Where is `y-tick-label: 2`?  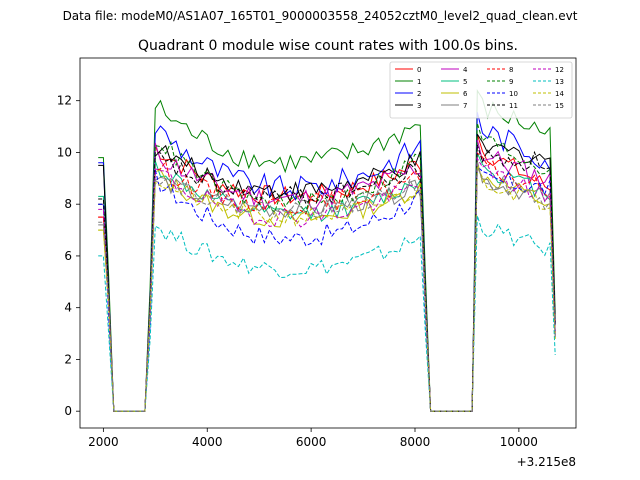
y-tick-label: 2 is located at coordinates (68, 359).